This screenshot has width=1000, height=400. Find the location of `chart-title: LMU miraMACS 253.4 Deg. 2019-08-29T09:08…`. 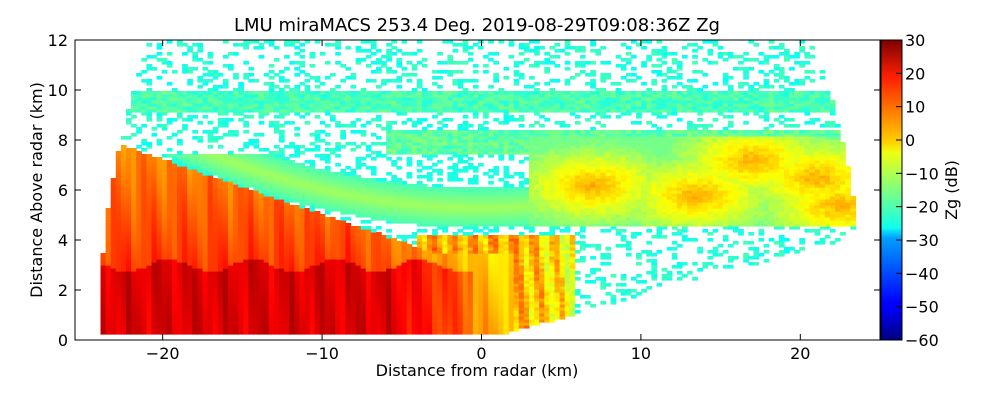

chart-title: LMU miraMACS 253.4 Deg. 2019-08-29T09:08… is located at coordinates (477, 25).